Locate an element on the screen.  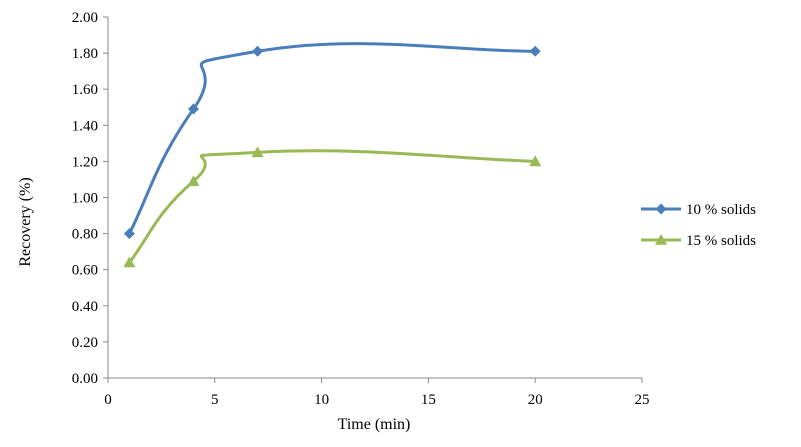
x-tick-label: 10 is located at coordinates (321, 400).